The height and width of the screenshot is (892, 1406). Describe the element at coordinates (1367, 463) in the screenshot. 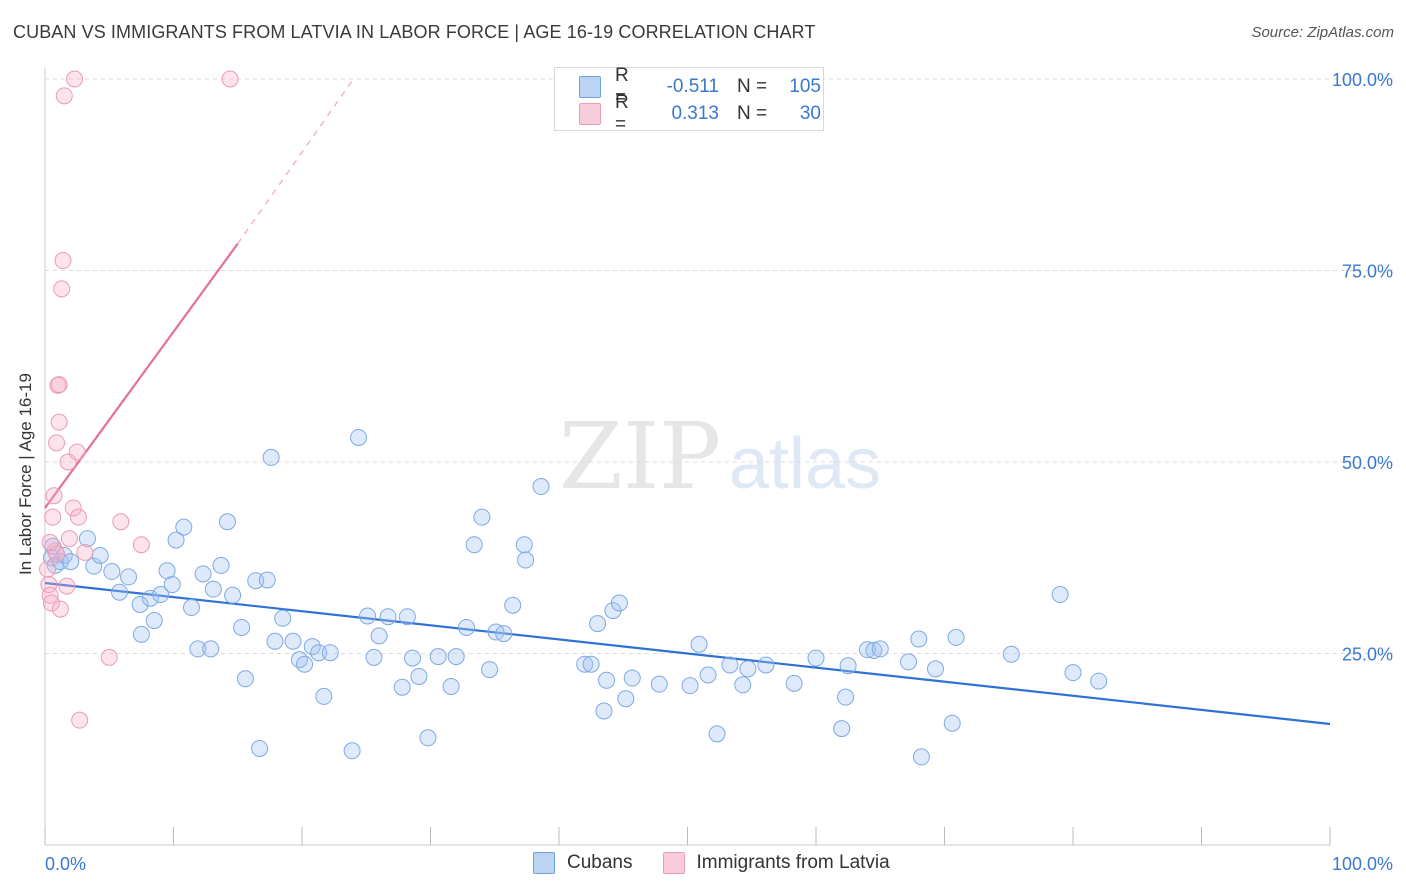

I see `y-tick-label: 50.0%` at that location.